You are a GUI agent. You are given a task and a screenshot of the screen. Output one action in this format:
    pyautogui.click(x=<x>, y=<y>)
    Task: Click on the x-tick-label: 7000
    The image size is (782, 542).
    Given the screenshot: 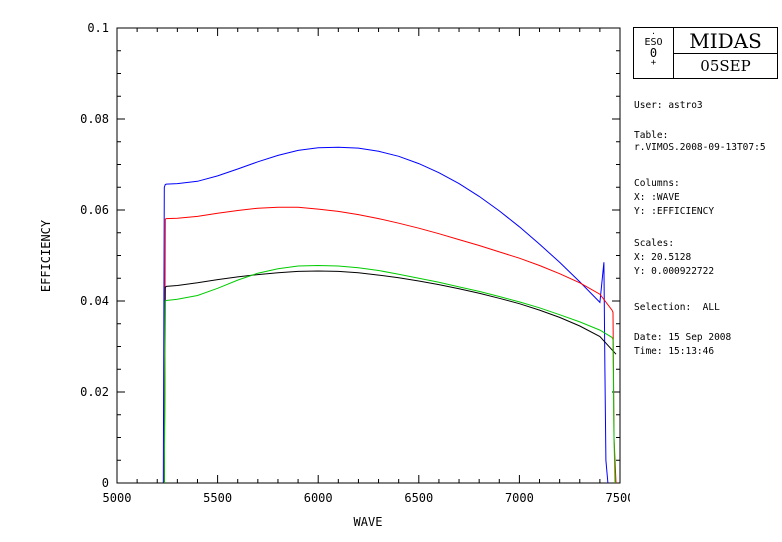 What is the action you would take?
    pyautogui.click(x=519, y=498)
    